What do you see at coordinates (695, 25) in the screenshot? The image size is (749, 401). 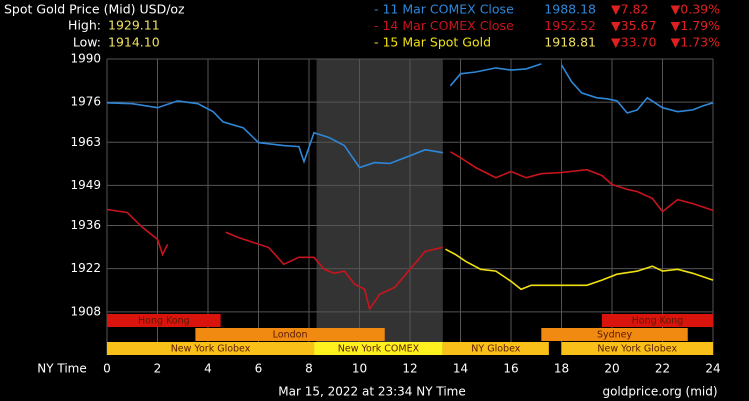 I see `legend-change-pct: ▼1.79%` at bounding box center [695, 25].